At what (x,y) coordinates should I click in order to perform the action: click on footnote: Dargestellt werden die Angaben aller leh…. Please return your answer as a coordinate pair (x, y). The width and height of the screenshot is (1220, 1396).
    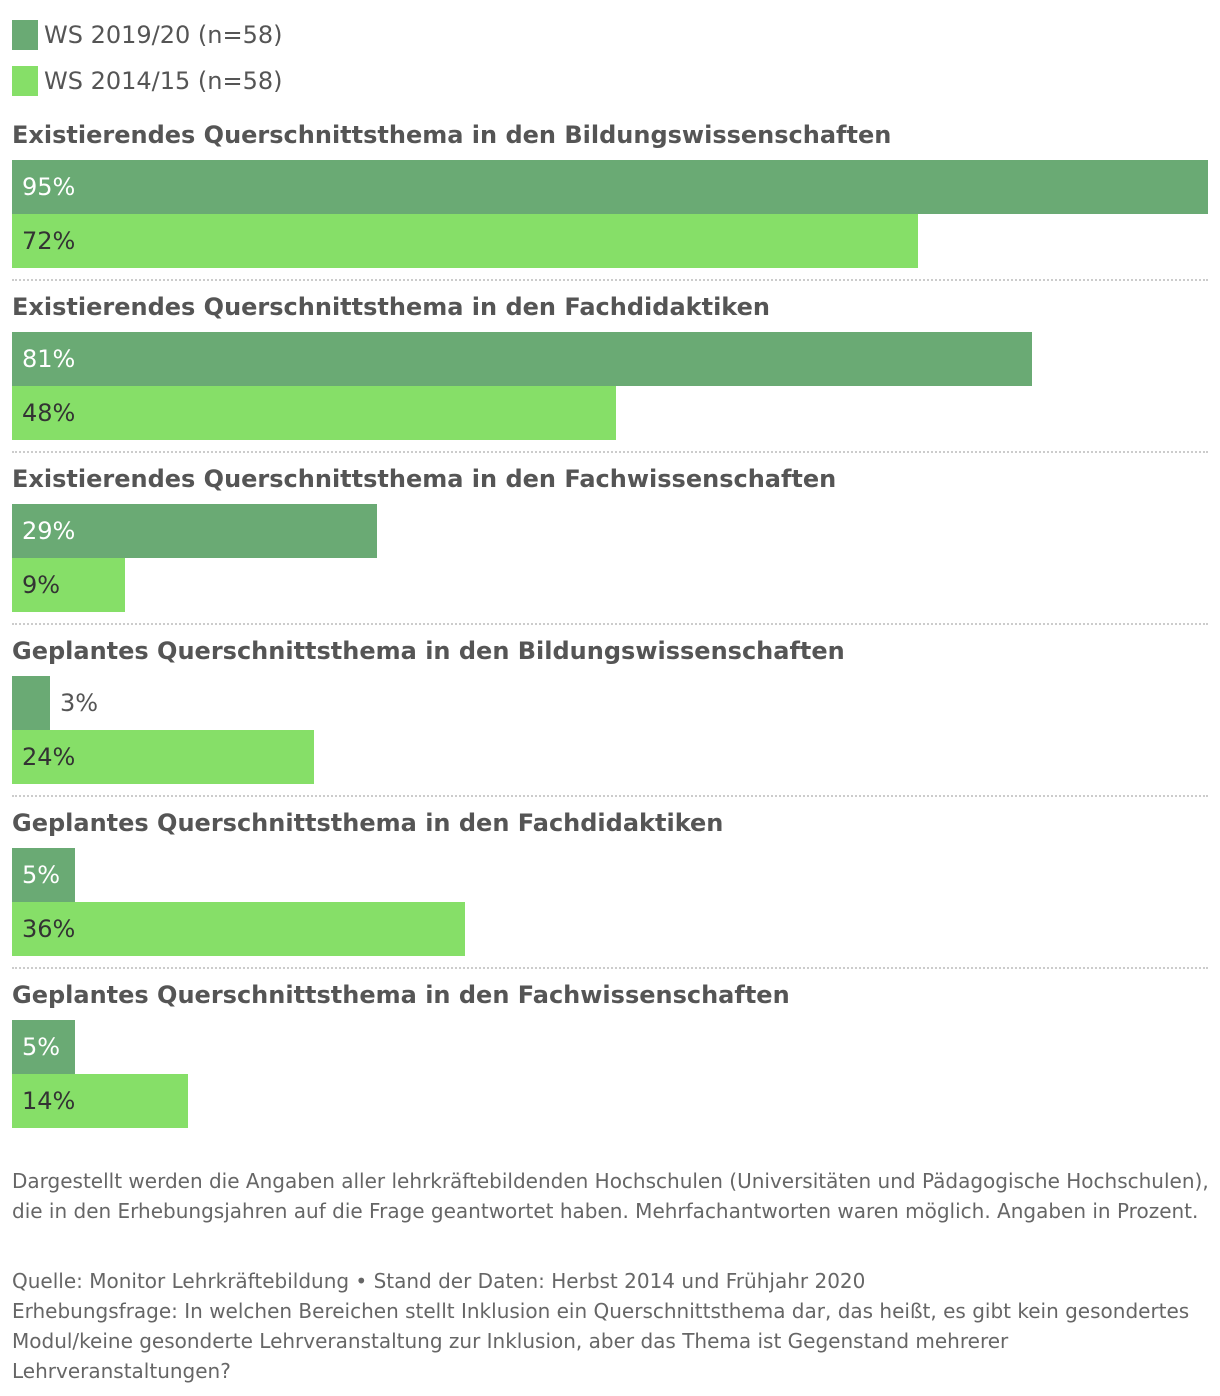
    Looking at the image, I should click on (610, 1196).